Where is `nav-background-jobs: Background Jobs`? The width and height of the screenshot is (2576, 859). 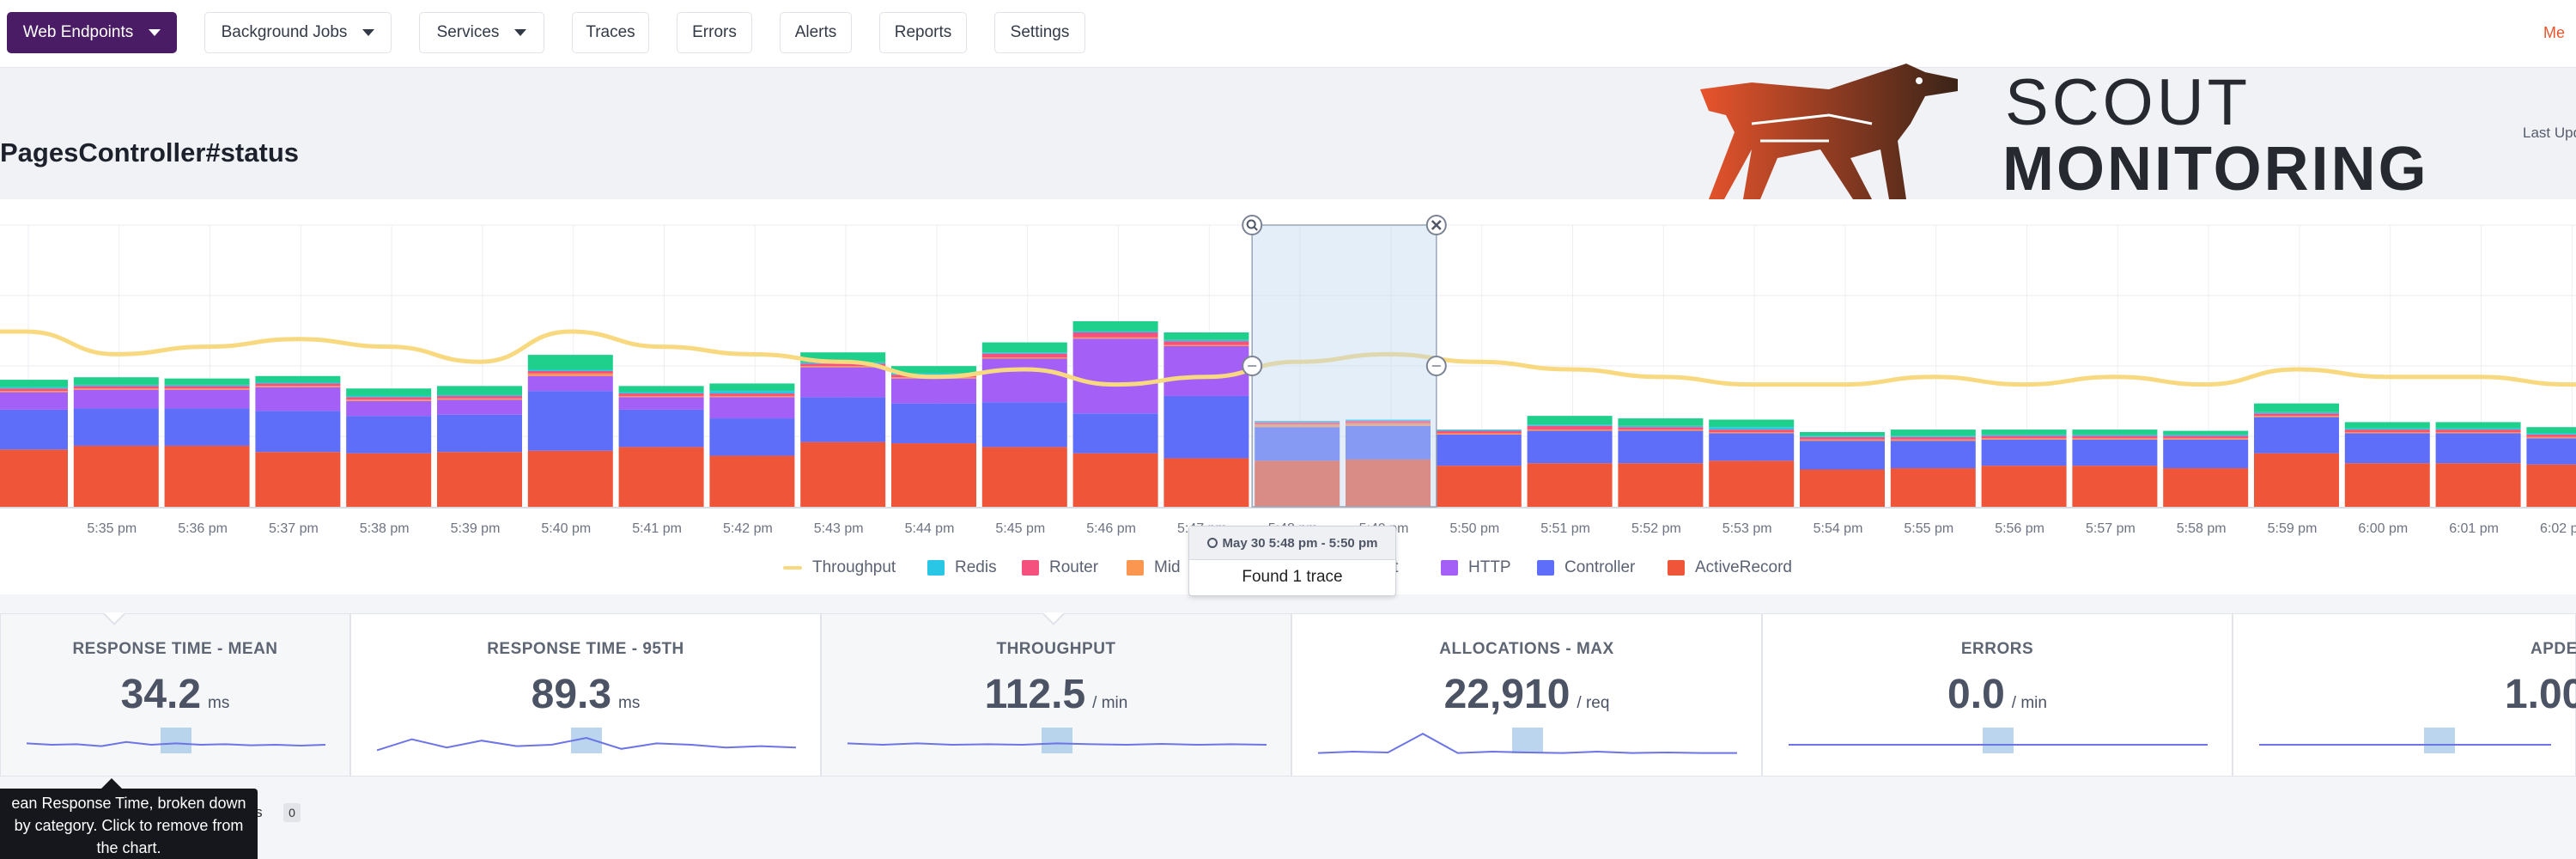
nav-background-jobs: Background Jobs is located at coordinates (298, 32).